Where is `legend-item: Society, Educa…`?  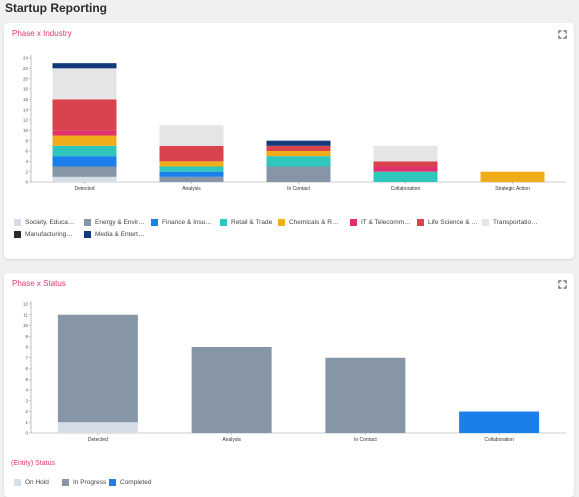 legend-item: Society, Educa… is located at coordinates (44, 222).